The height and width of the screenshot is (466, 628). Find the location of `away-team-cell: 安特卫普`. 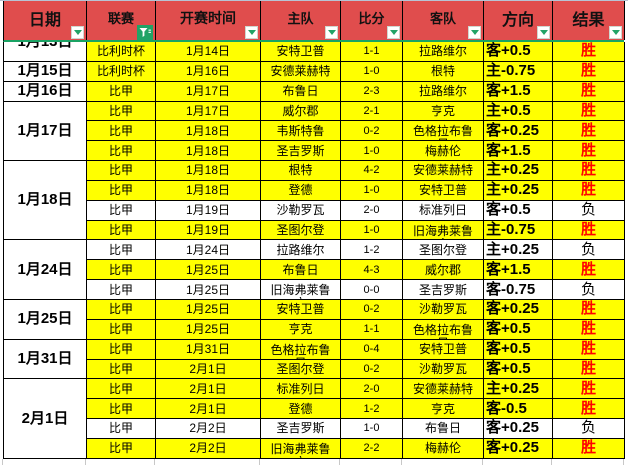

away-team-cell: 安特卫普 is located at coordinates (443, 349).